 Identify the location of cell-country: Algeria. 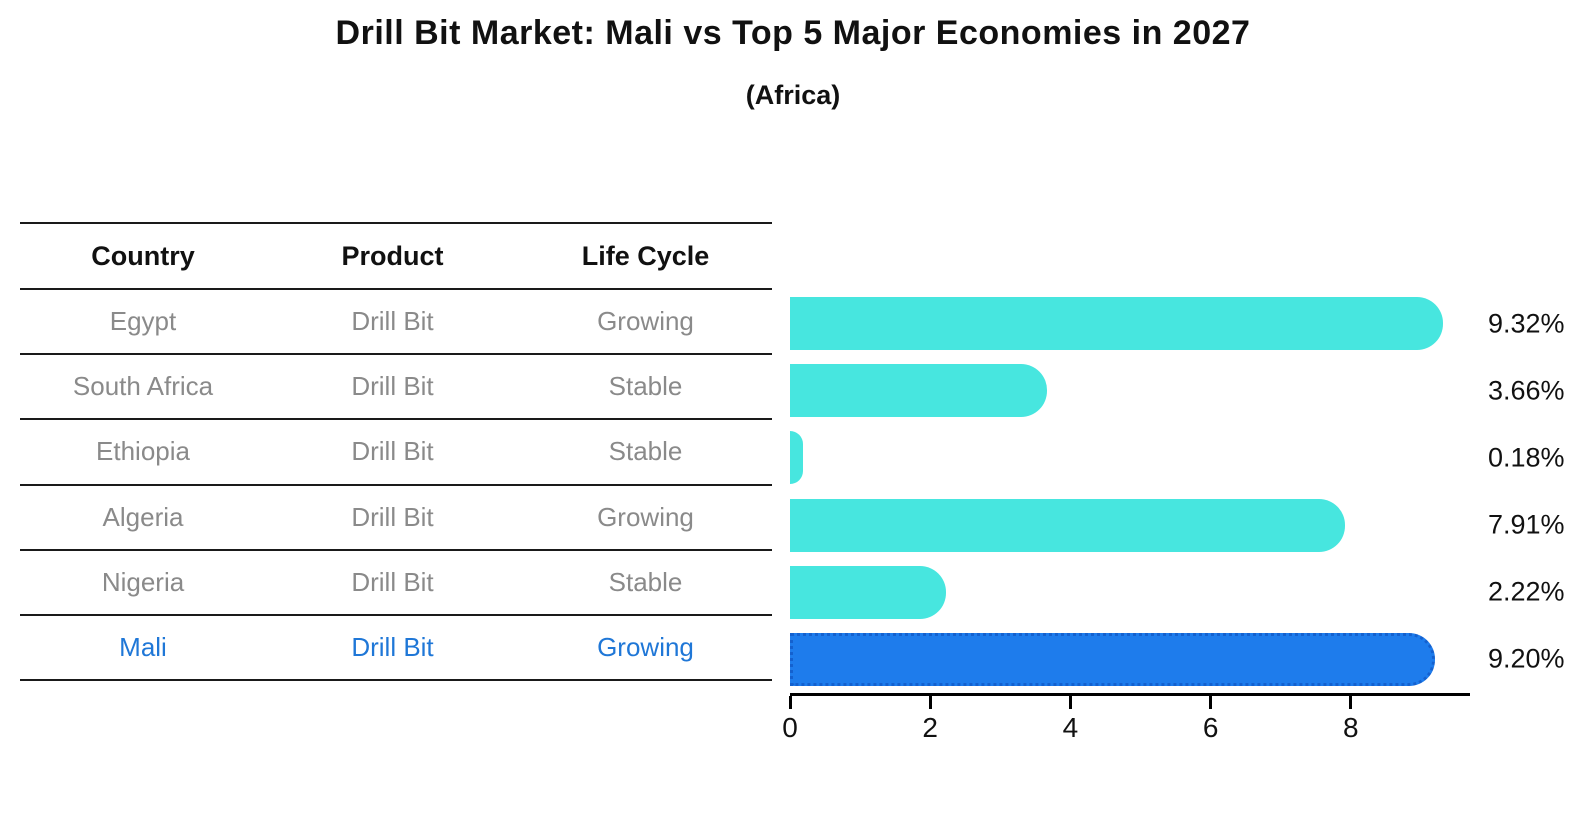
(143, 516).